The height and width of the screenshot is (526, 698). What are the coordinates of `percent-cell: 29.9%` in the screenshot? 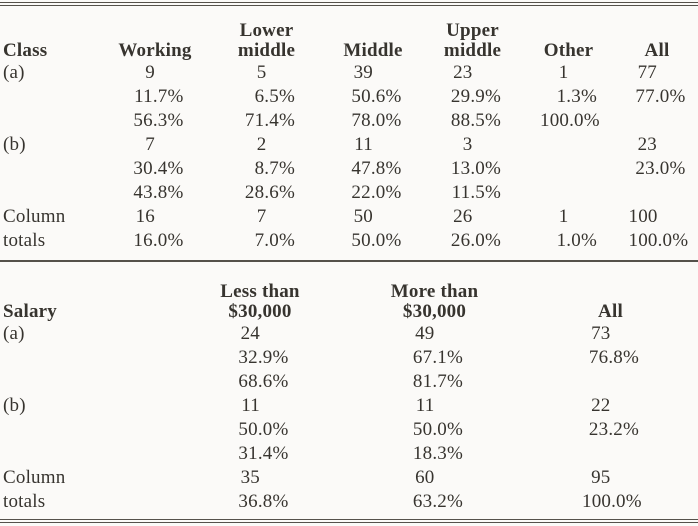 It's located at (475, 96).